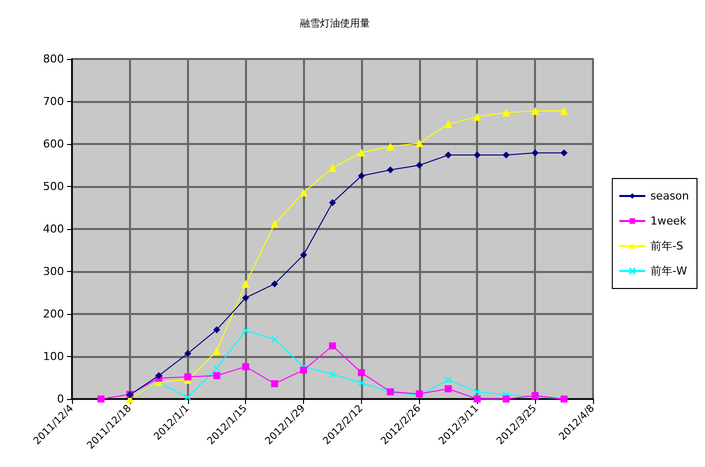  I want to click on chart-title: 融雪灯油使用量, so click(335, 24).